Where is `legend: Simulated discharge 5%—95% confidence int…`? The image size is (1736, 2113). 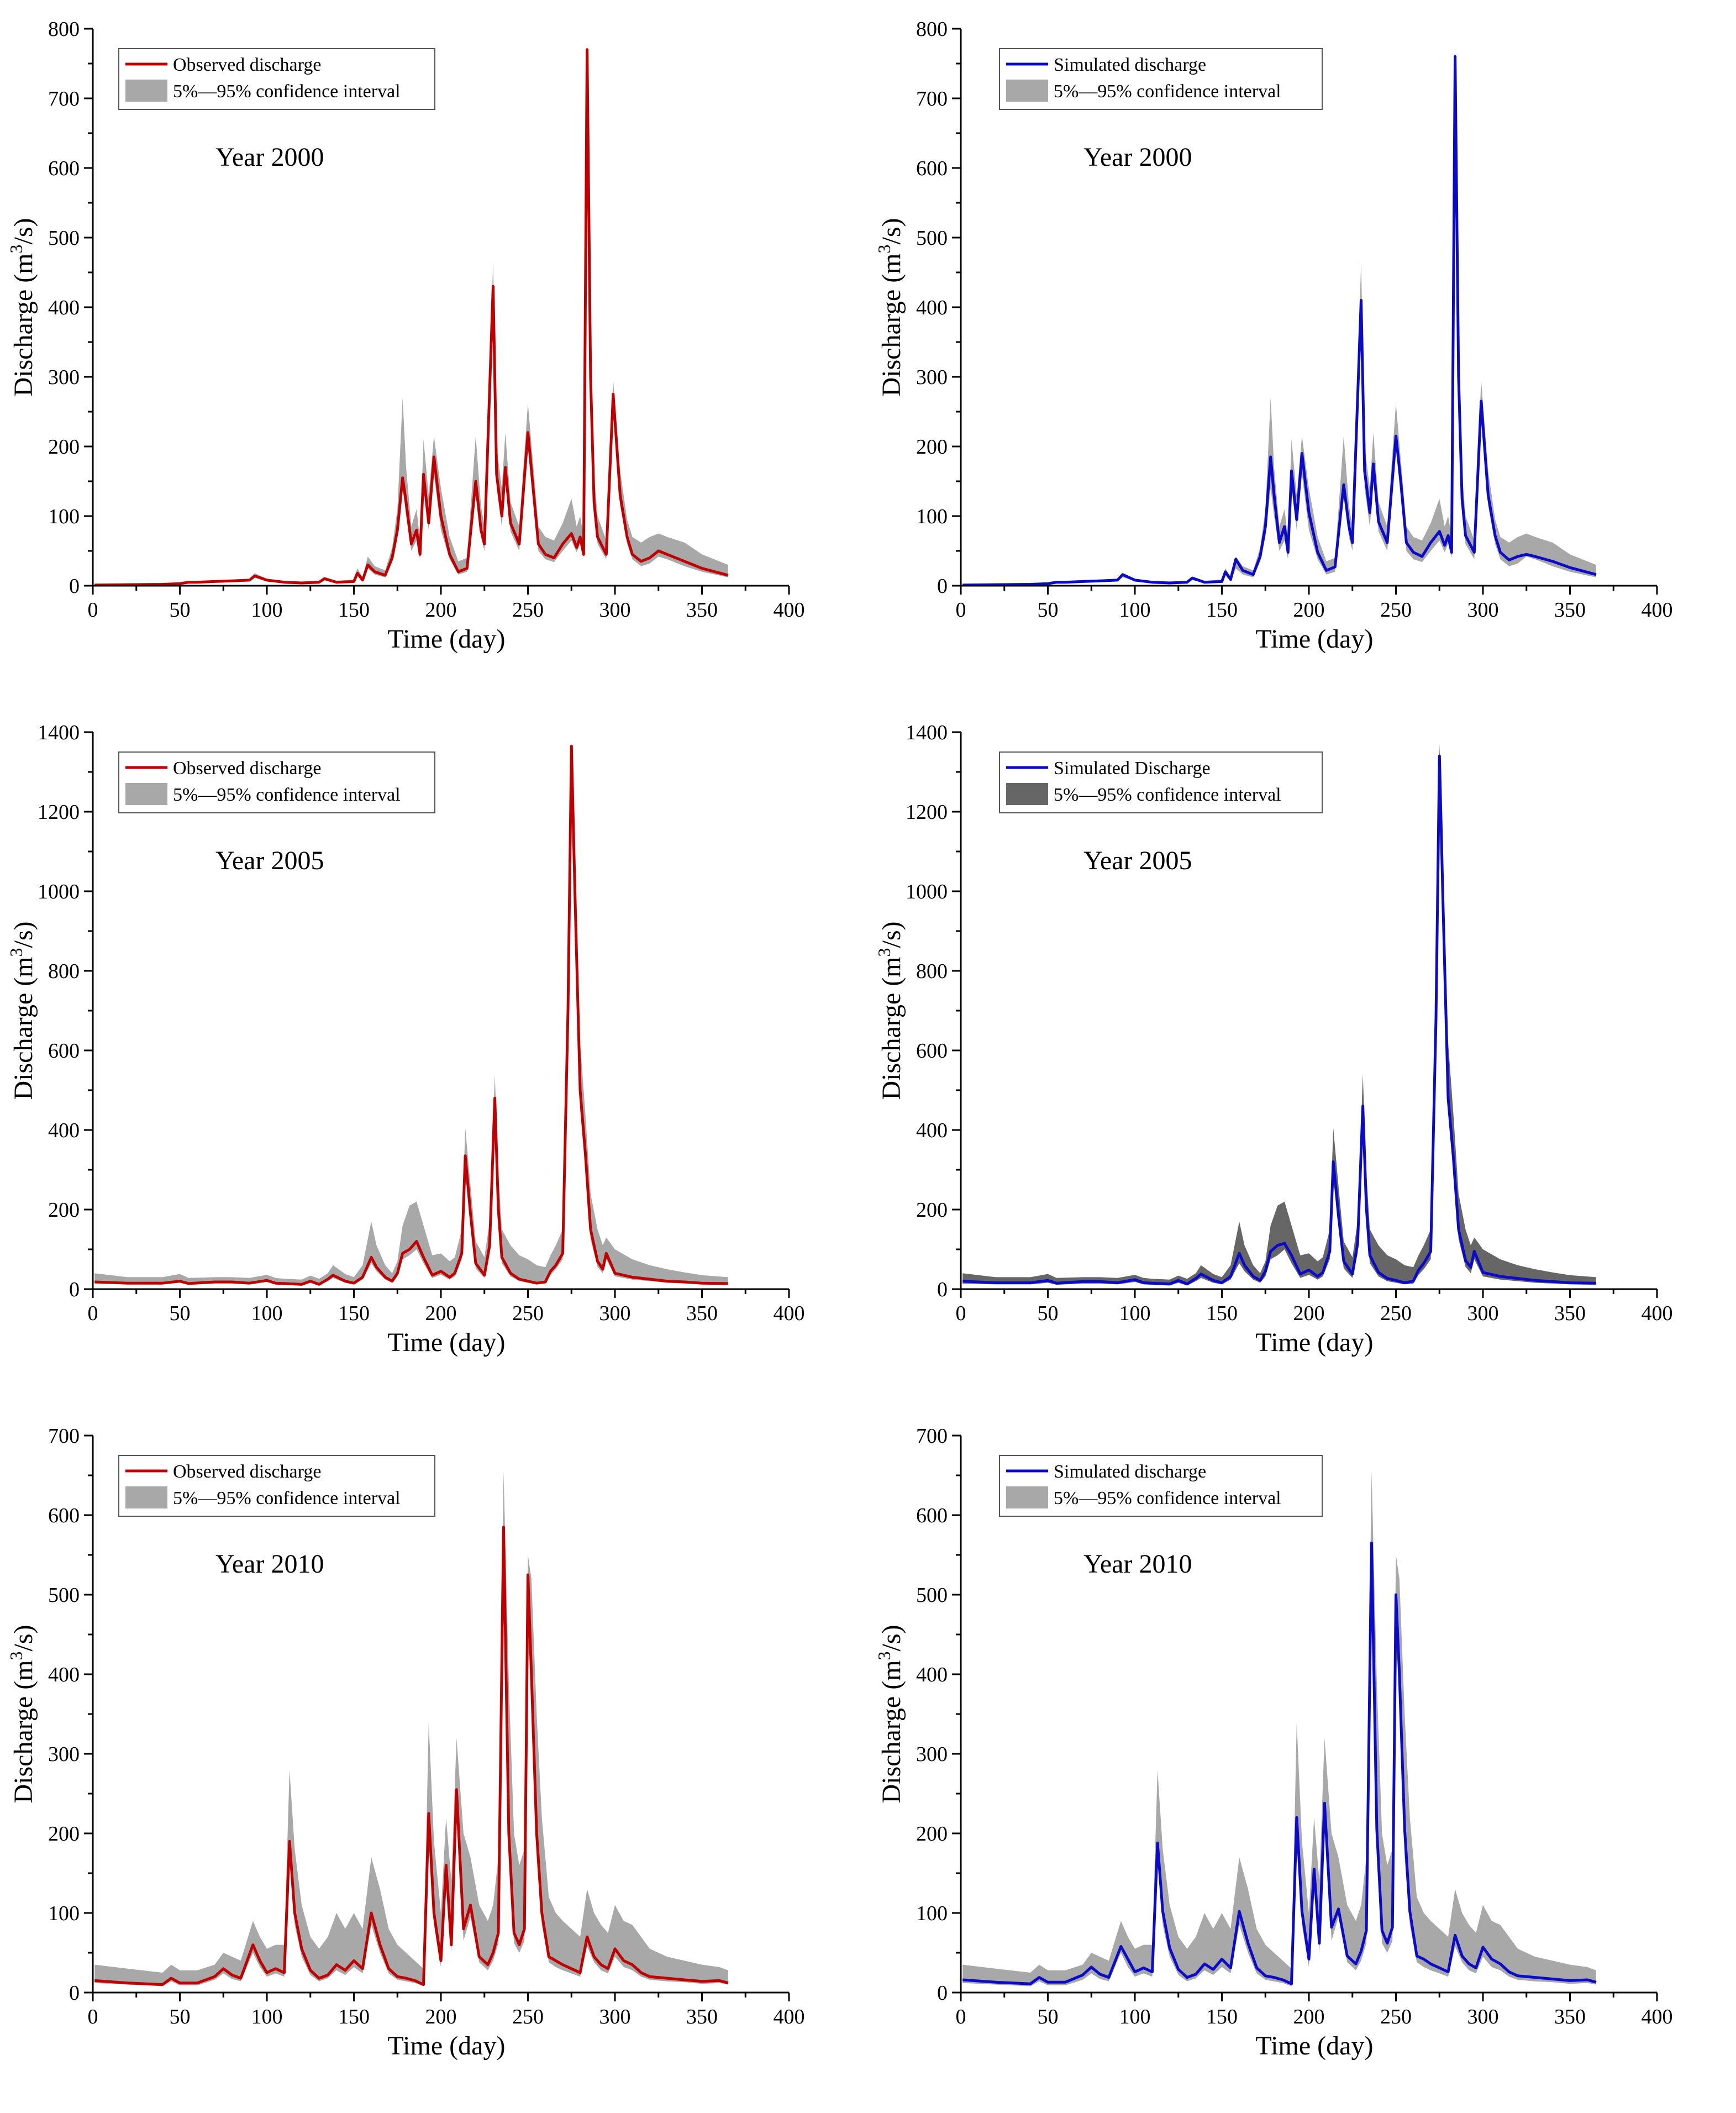 legend: Simulated discharge 5%—95% confidence int… is located at coordinates (1161, 1486).